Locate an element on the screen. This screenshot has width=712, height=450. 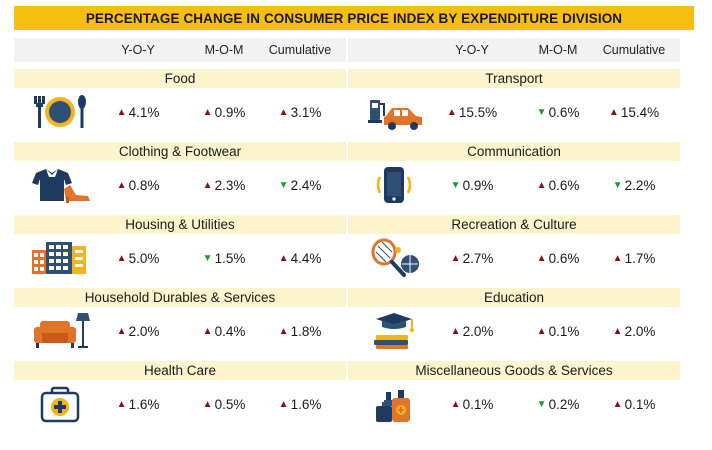
category-label: Education is located at coordinates (514, 297).